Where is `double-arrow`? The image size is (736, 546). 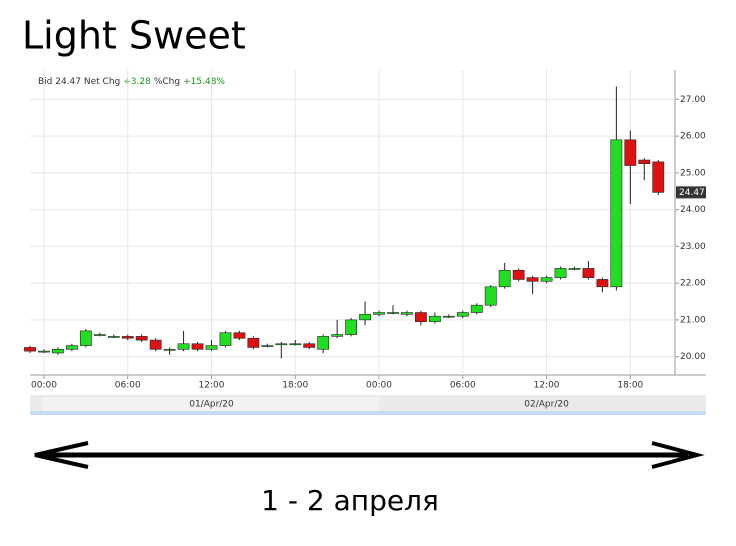
double-arrow is located at coordinates (369, 455).